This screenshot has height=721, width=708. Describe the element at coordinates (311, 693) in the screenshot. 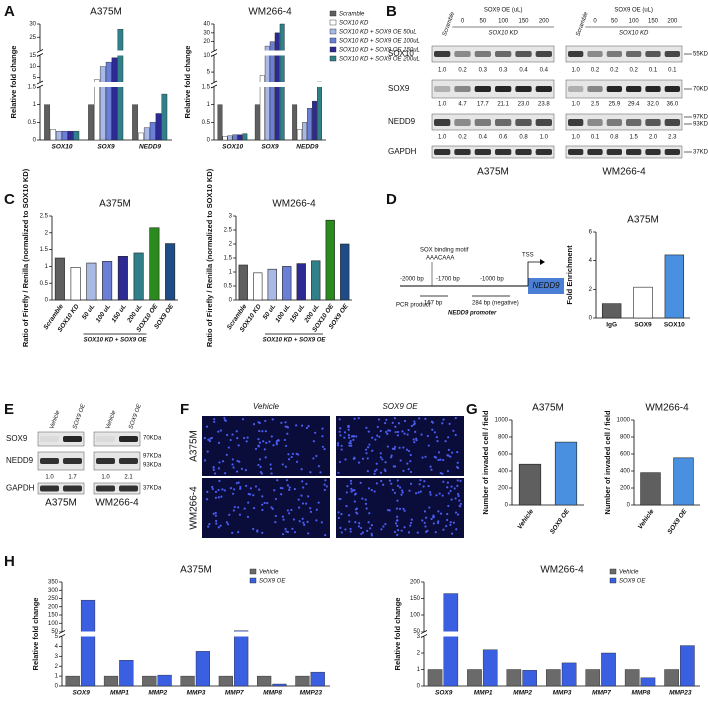

I see `x-tick-label: MMP23` at that location.